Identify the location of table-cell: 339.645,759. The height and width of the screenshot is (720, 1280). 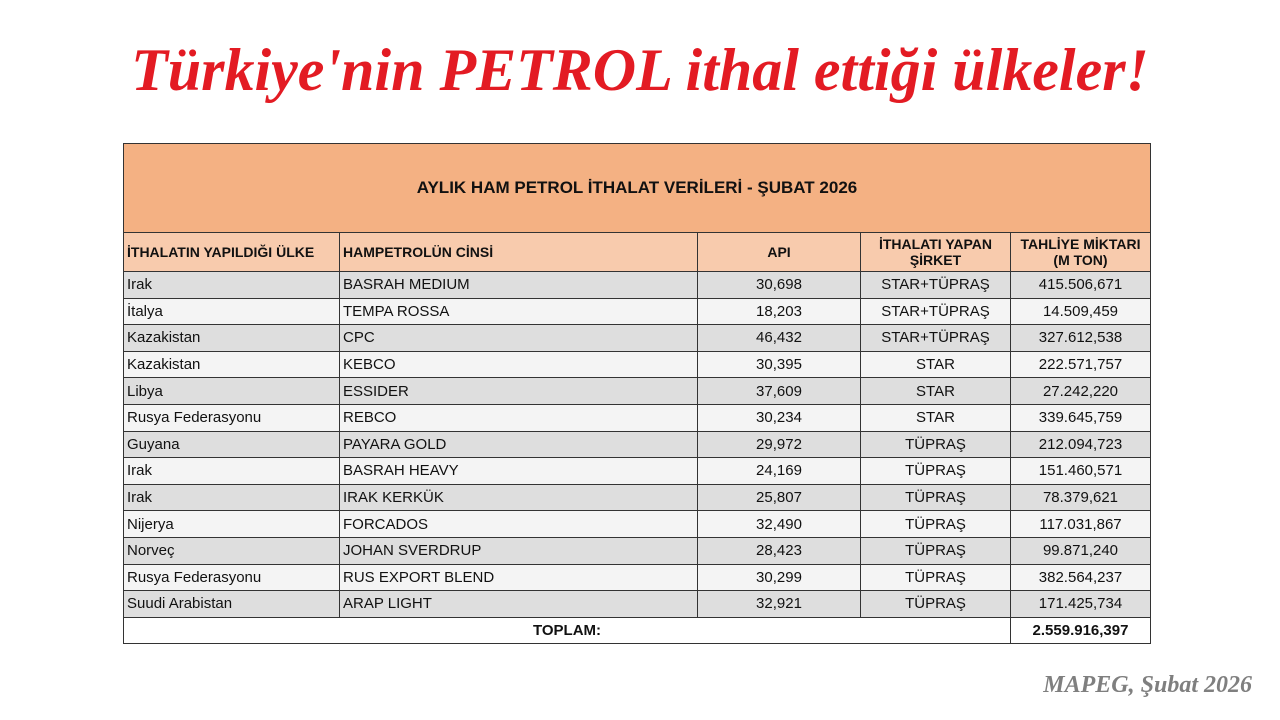
(1080, 417).